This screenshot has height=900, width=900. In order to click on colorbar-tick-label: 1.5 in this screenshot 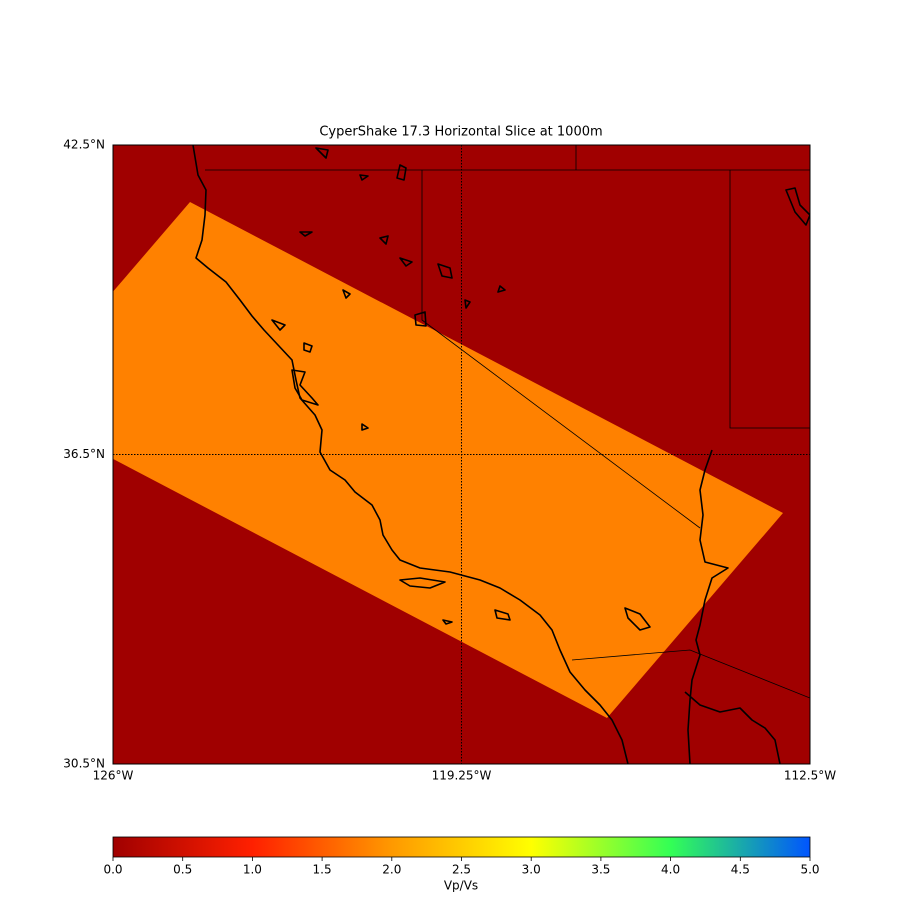, I will do `click(322, 870)`.